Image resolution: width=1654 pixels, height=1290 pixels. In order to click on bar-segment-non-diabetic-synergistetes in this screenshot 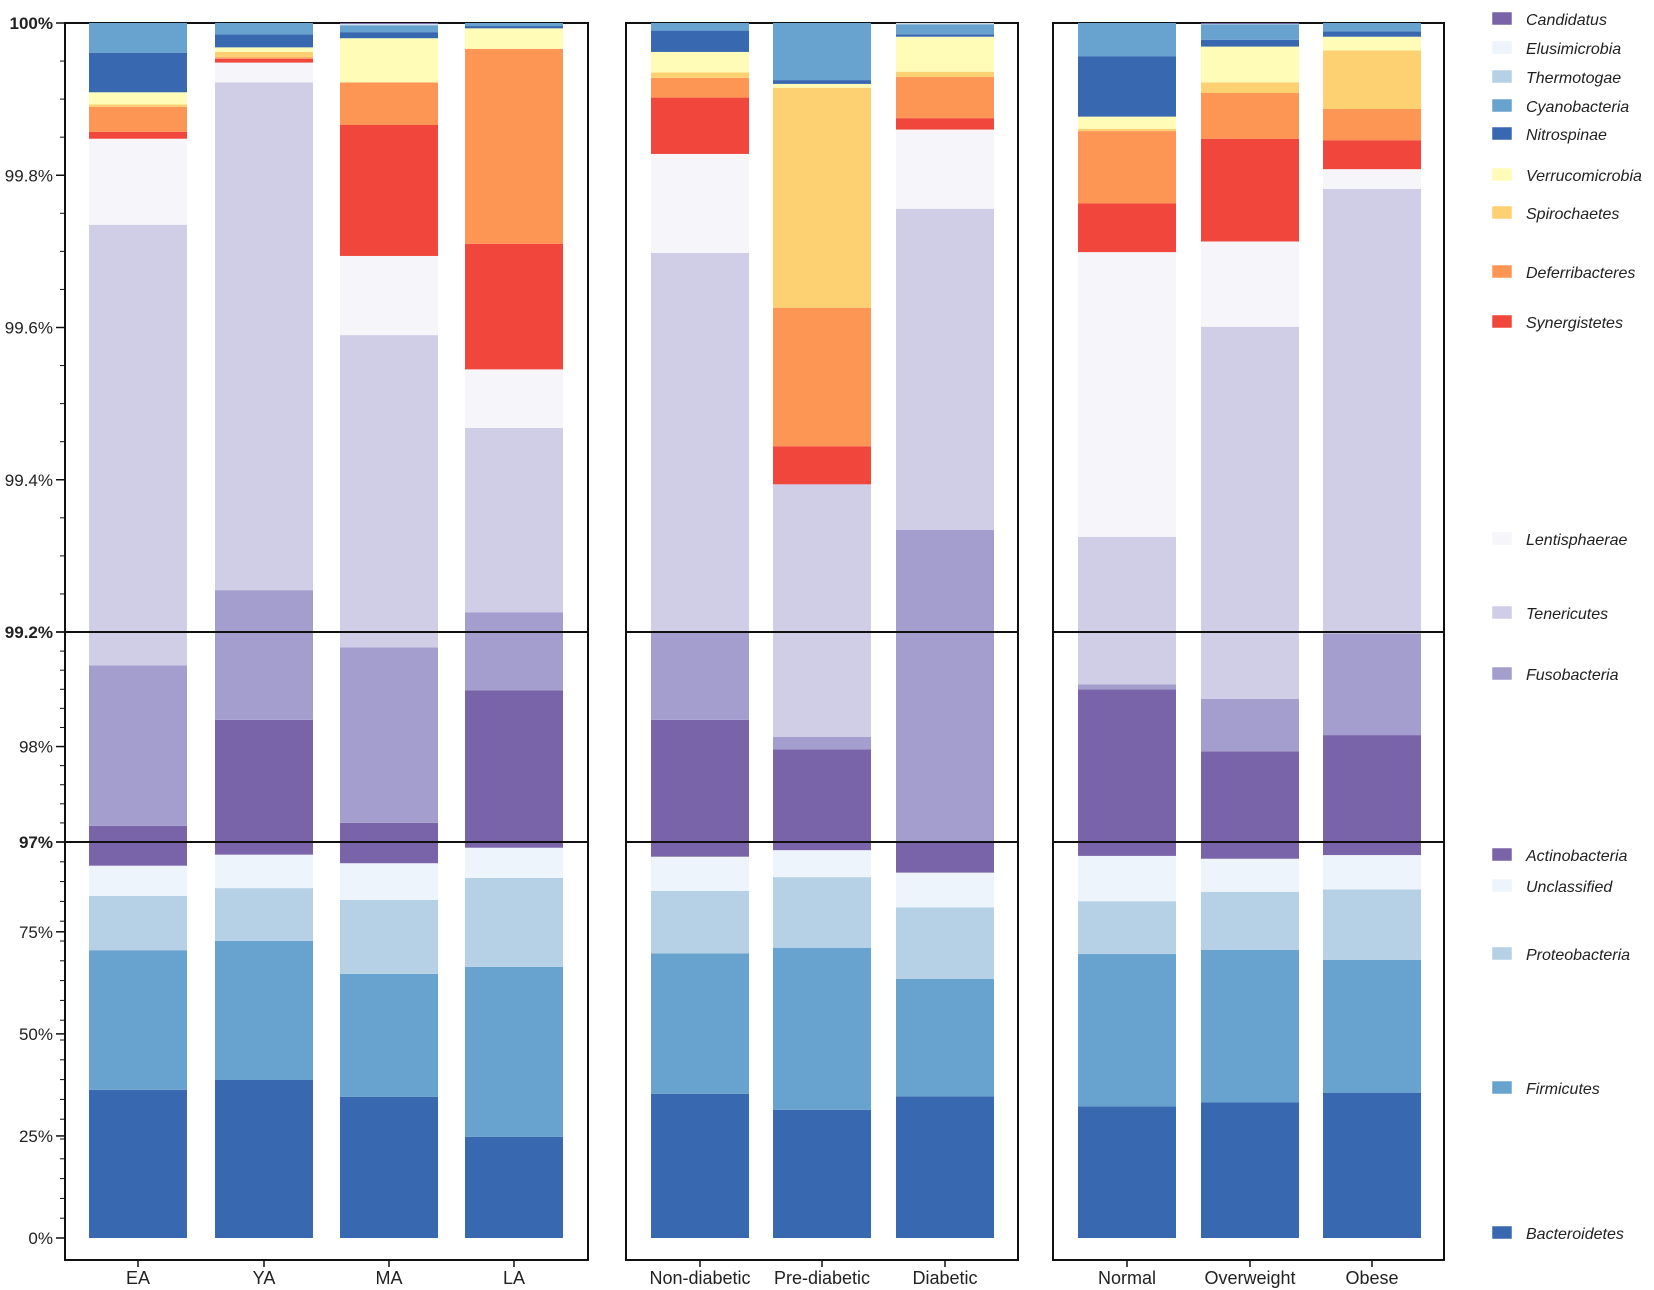, I will do `click(700, 125)`.